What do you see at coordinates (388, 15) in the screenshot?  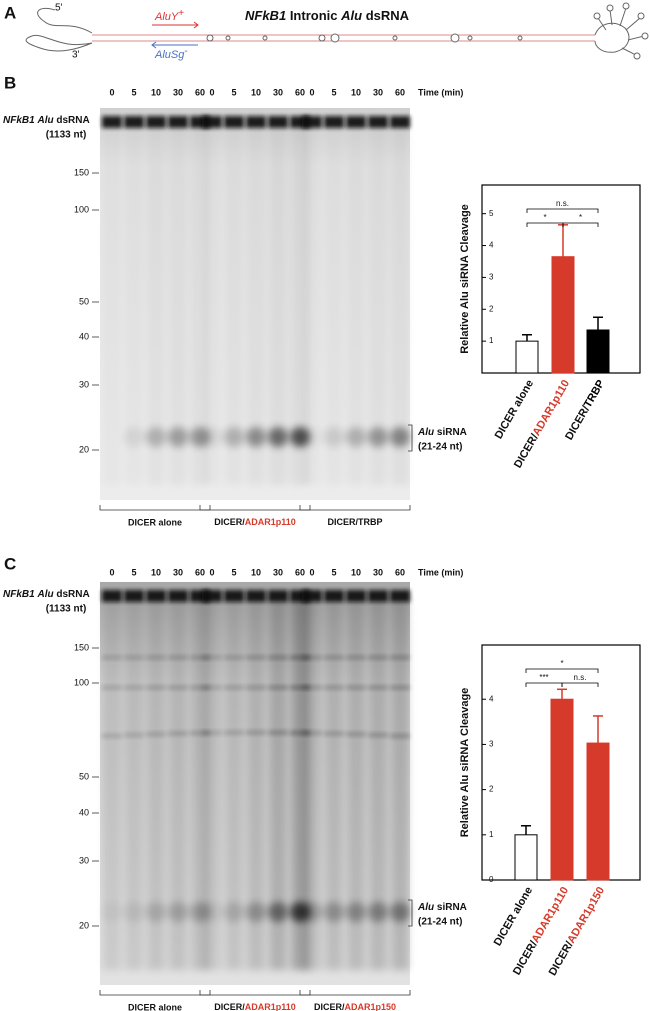 I see `title-part: dsRNA` at bounding box center [388, 15].